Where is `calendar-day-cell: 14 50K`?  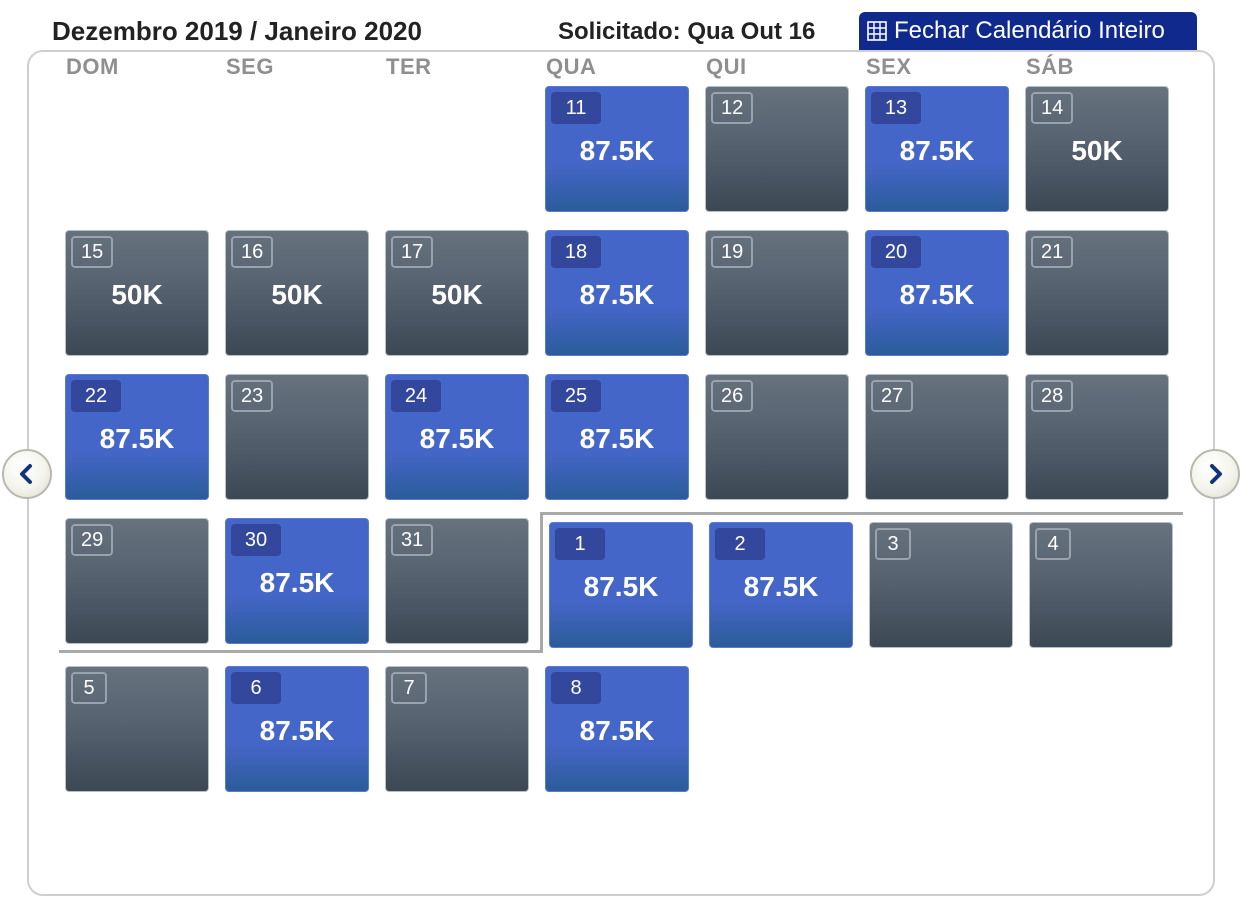 calendar-day-cell: 14 50K is located at coordinates (1097, 149).